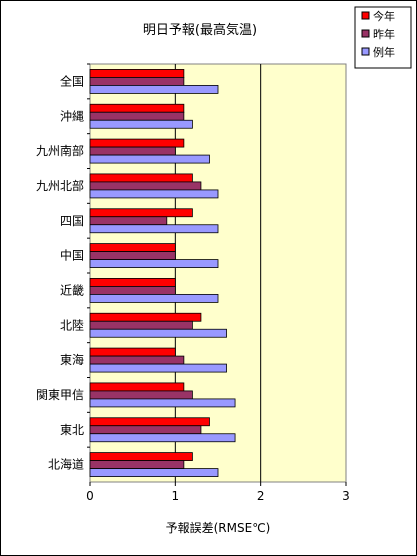 The image size is (417, 556). Describe the element at coordinates (72, 221) in the screenshot. I see `category-label: 四国` at that location.